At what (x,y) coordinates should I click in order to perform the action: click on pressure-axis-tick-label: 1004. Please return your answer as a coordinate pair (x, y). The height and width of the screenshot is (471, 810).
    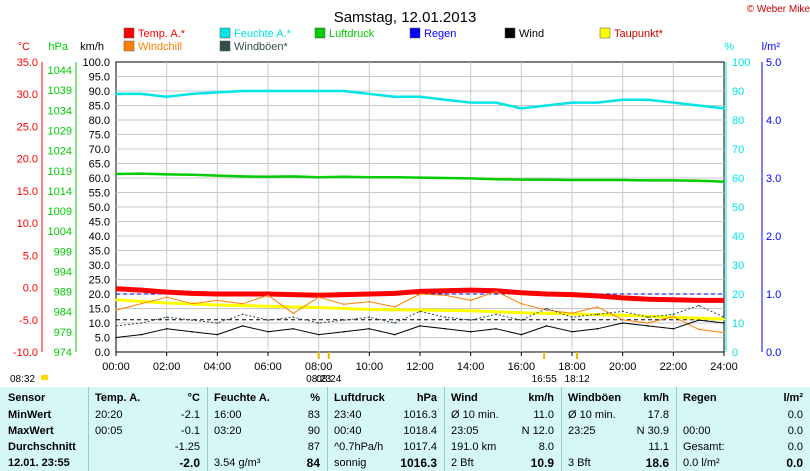
    Looking at the image, I should click on (60, 232).